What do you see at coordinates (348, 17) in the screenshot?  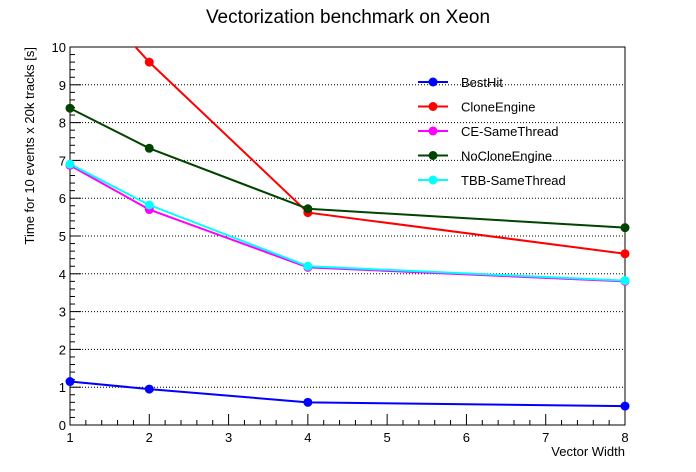 I see `chart-title: Vectorization benchmark on Xeon` at bounding box center [348, 17].